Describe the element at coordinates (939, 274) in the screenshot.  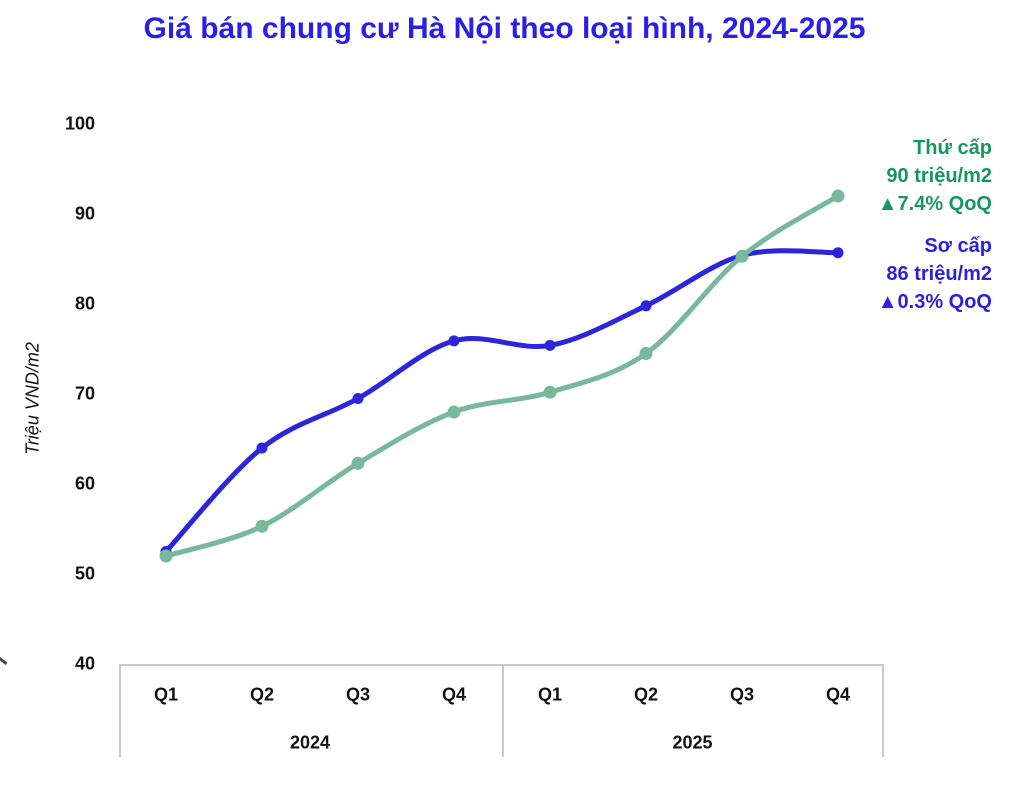
I see `annotation-value: 86 triệu/m2` at that location.